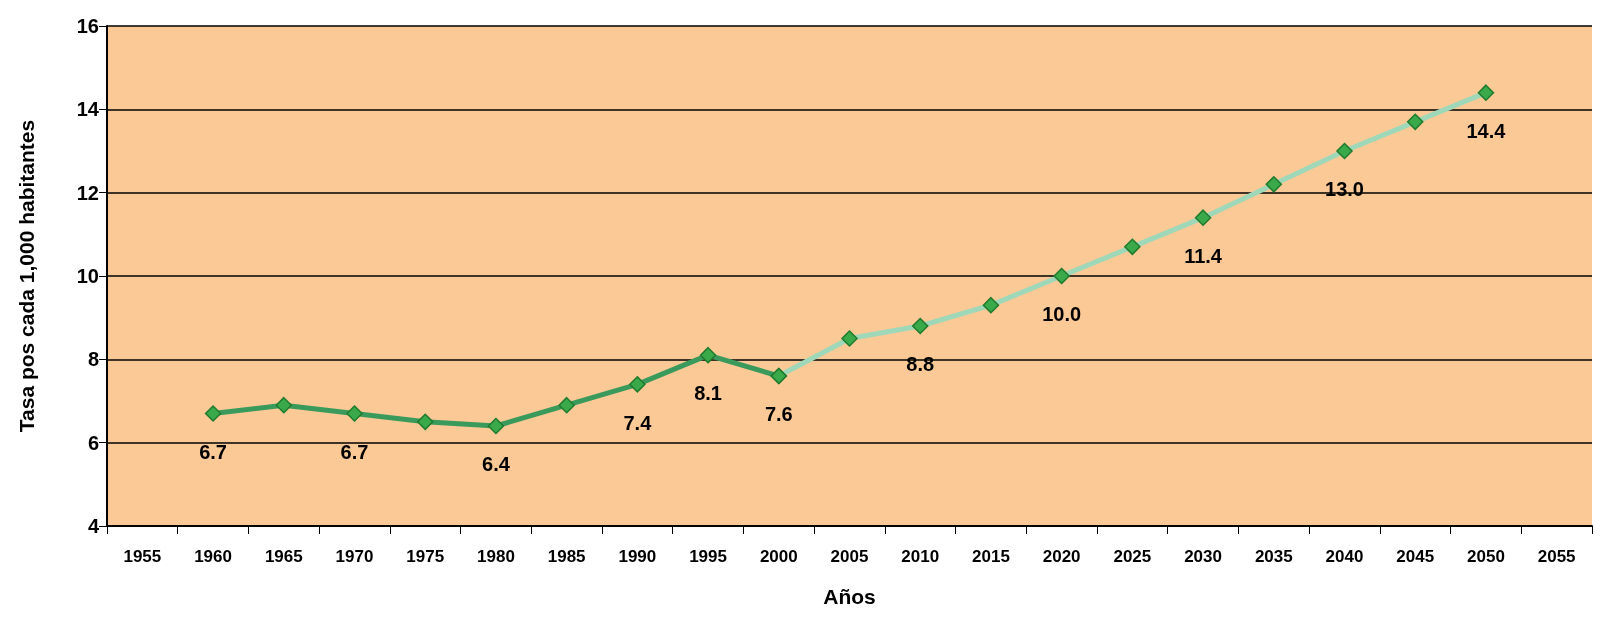 This screenshot has height=630, width=1604. What do you see at coordinates (1061, 556) in the screenshot?
I see `x-tick-label: 2020` at bounding box center [1061, 556].